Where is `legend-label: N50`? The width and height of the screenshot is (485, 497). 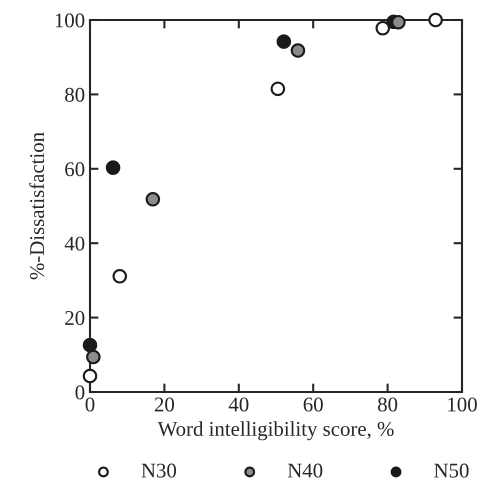 legend-label: N50 is located at coordinates (451, 471).